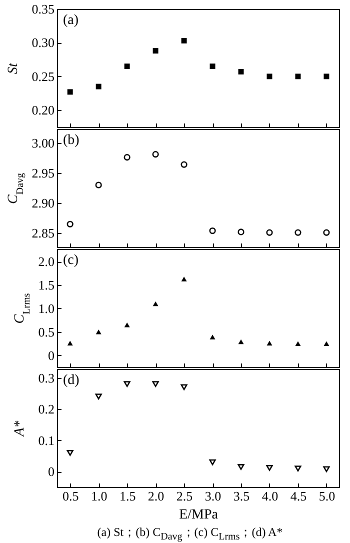  I want to click on y-tick-label: 0.35, so click(43, 9).